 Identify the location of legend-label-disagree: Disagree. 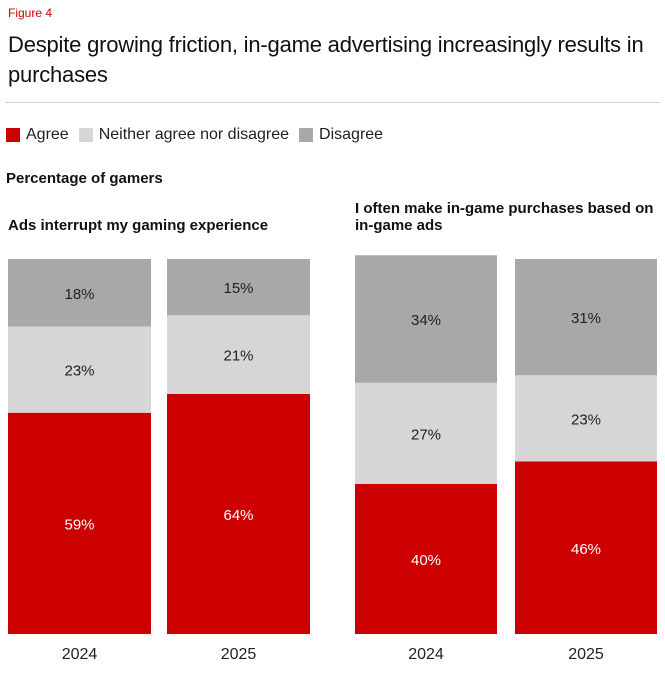
(351, 134).